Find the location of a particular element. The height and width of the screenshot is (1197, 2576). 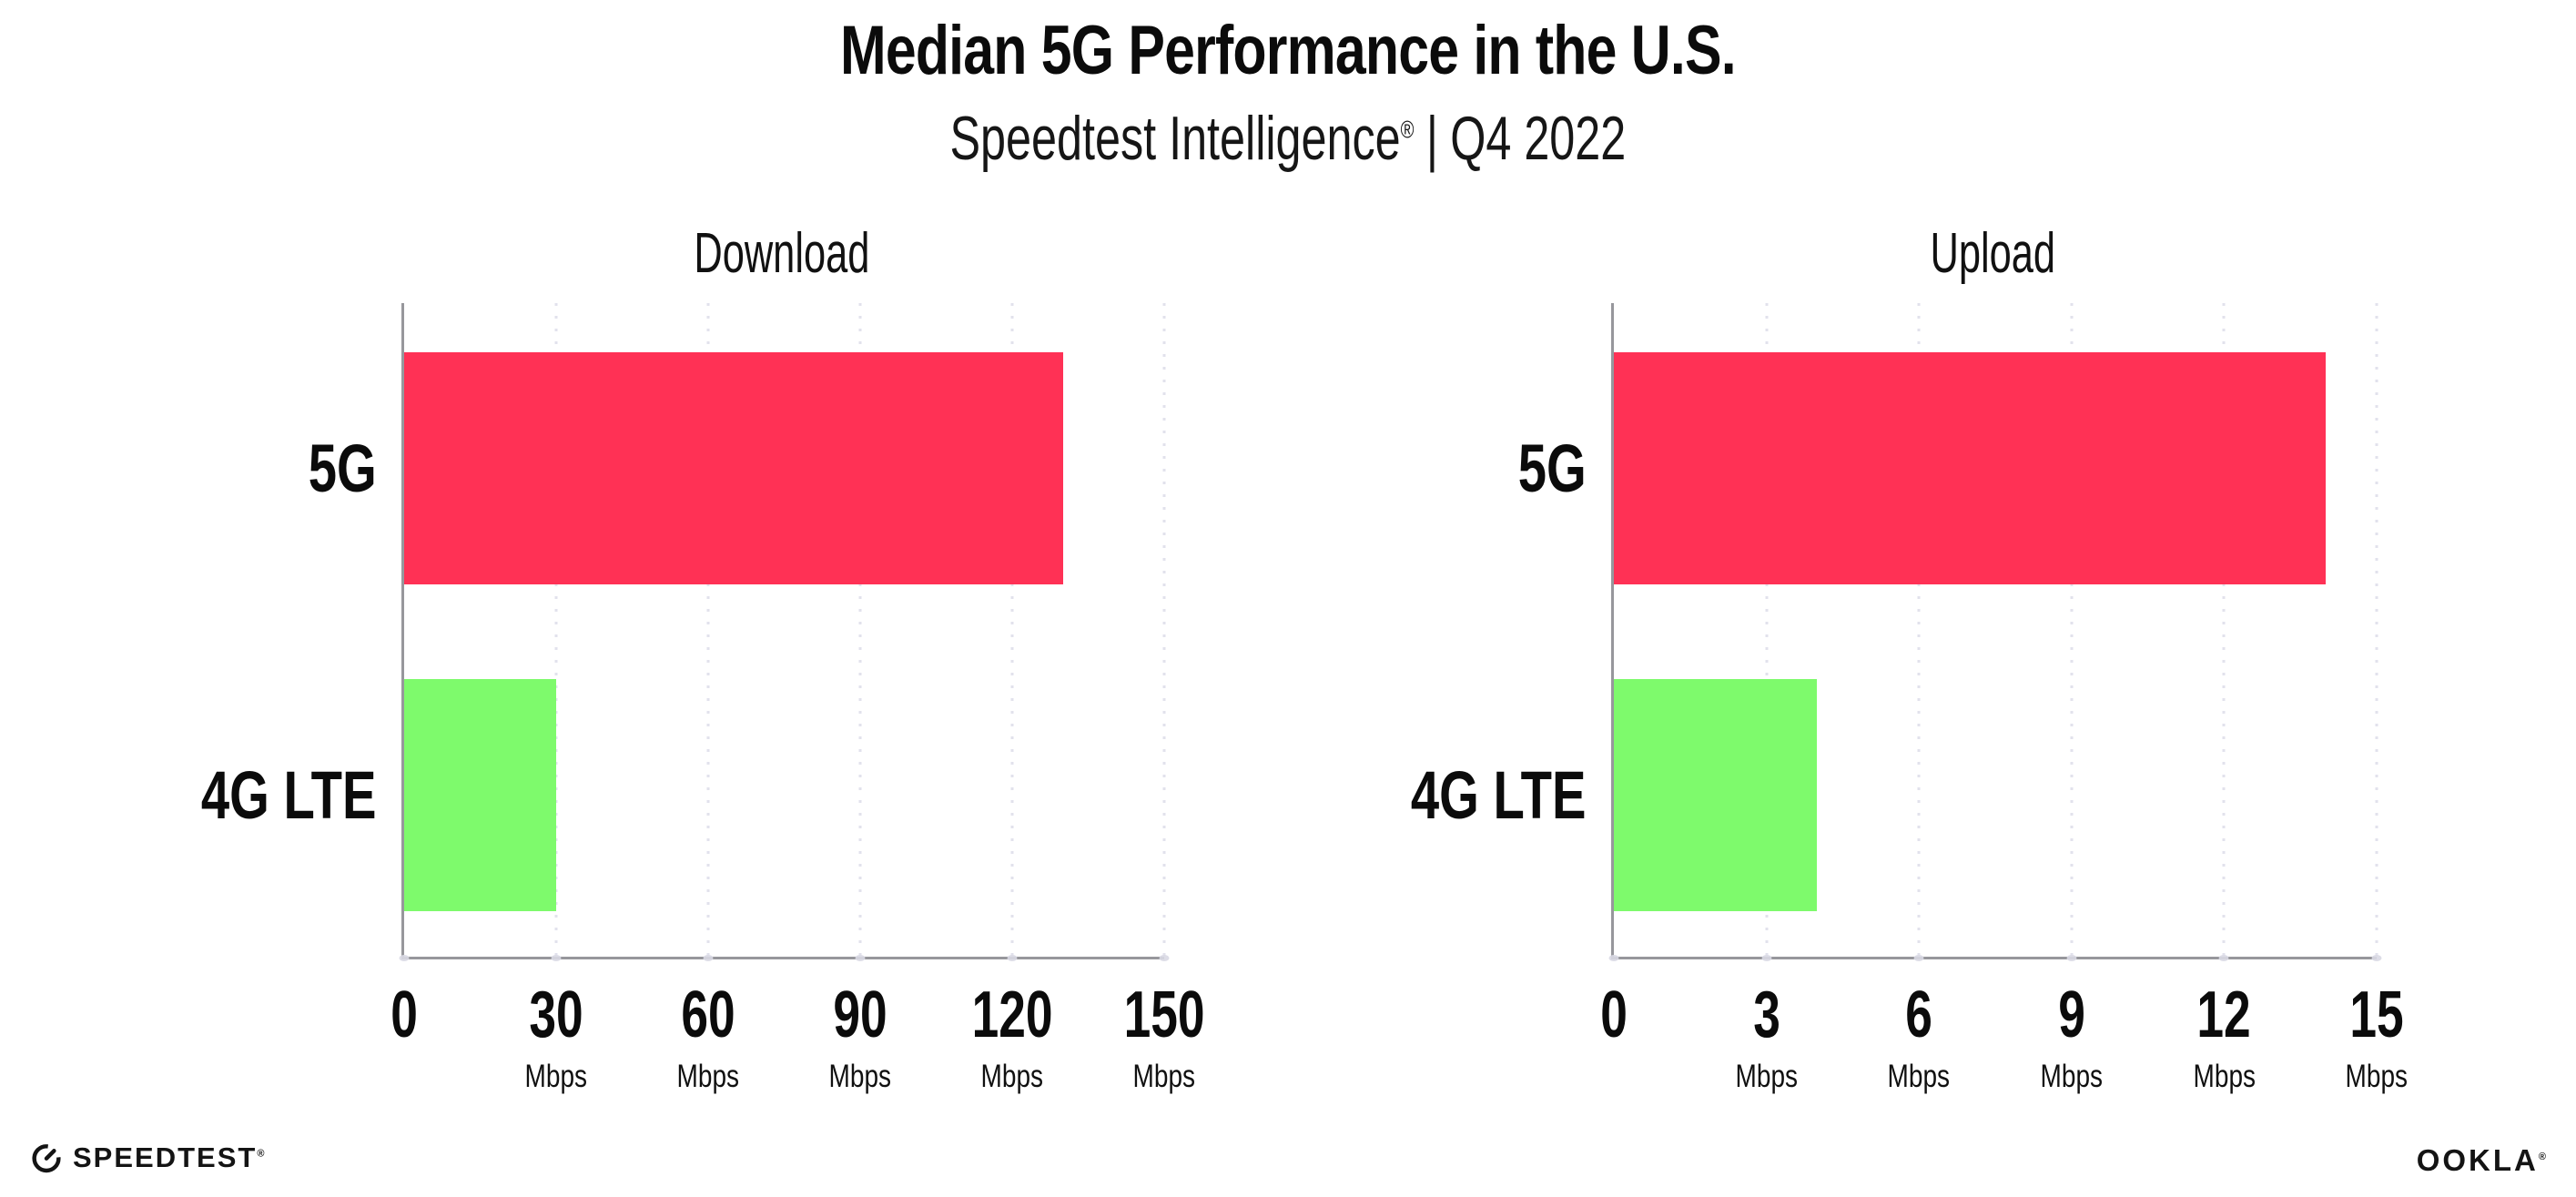

subtitle-product: Speedtest Intelligence is located at coordinates (1175, 138).